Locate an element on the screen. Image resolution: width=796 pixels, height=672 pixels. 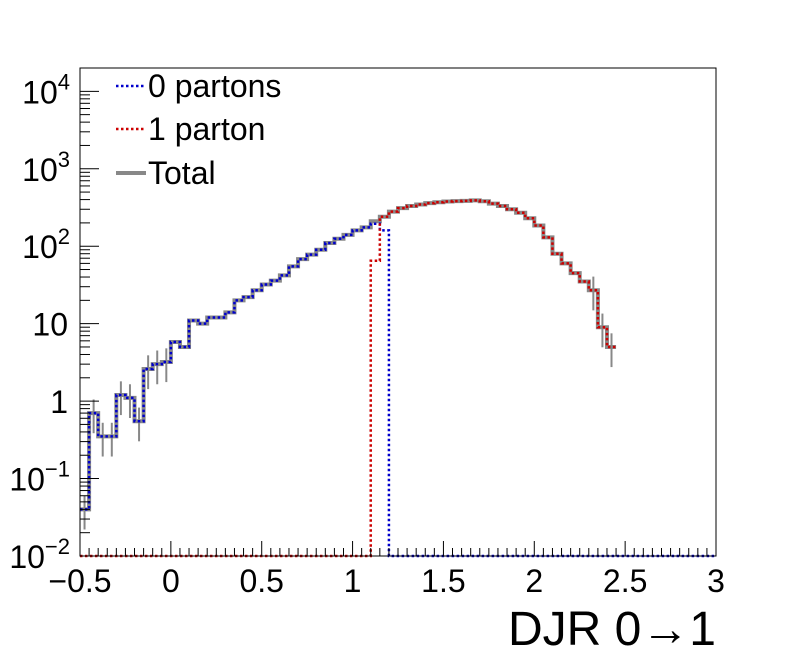
y-tick-label: 10 is located at coordinates (50, 325).